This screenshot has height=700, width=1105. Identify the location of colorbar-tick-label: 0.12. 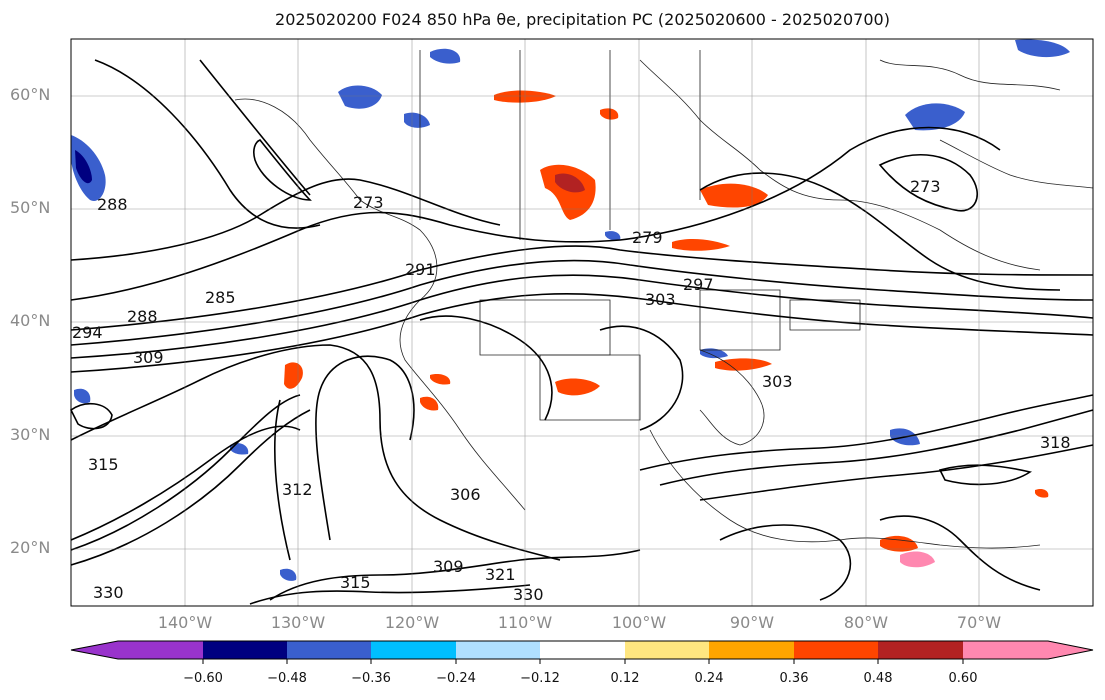
(625, 678).